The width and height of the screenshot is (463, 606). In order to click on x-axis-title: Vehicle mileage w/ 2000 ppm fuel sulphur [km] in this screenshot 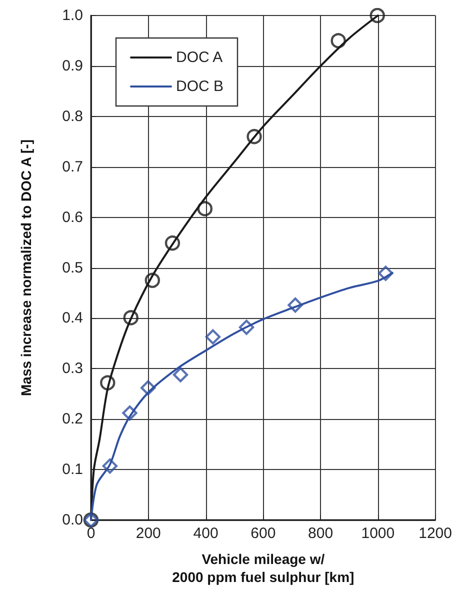, I will do `click(263, 568)`.